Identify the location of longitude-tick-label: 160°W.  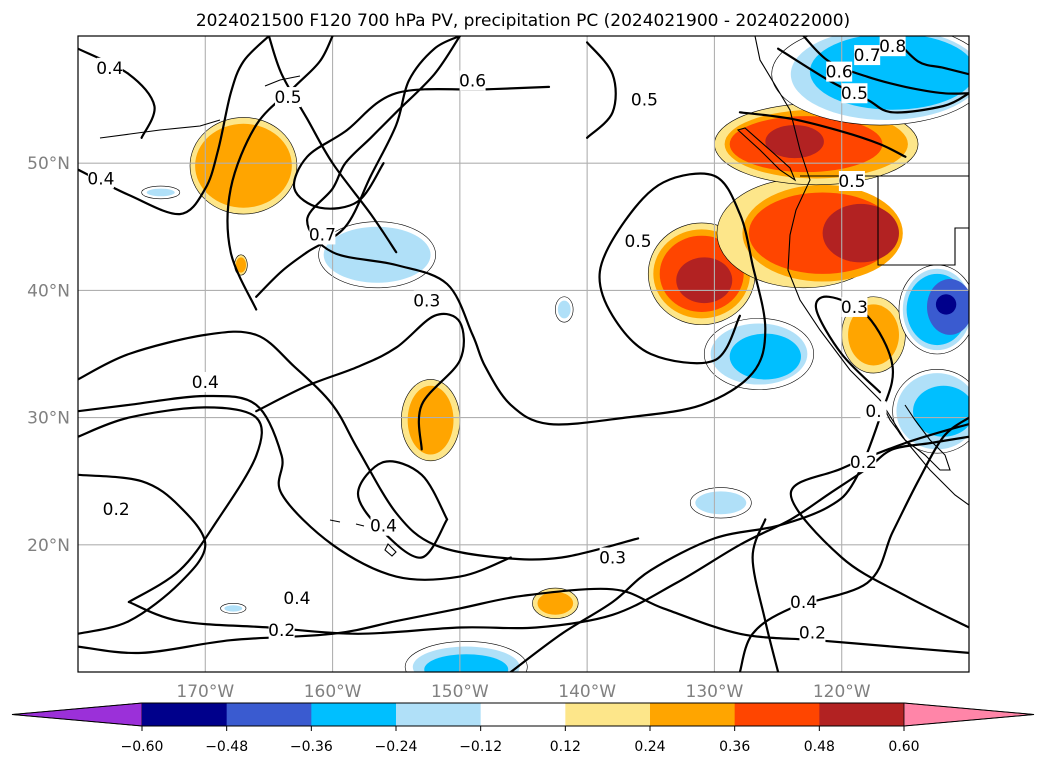
(333, 692).